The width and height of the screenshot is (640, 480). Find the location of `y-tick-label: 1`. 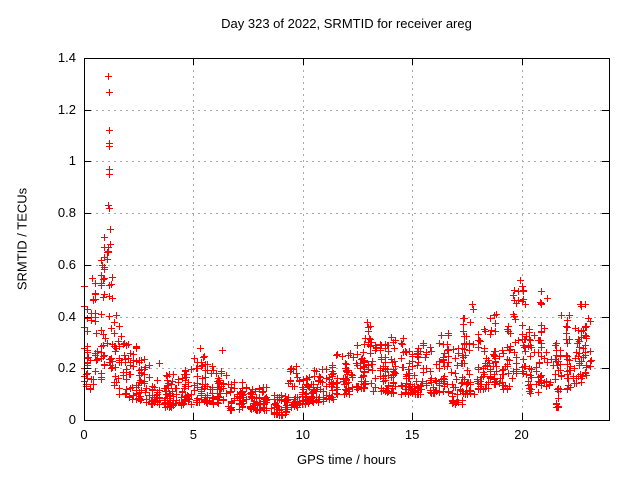

y-tick-label: 1 is located at coordinates (72, 161).